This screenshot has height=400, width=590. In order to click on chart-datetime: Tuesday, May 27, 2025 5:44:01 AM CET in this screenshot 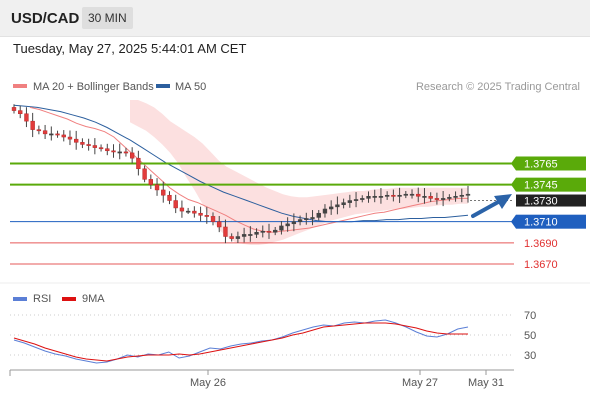, I will do `click(130, 48)`.